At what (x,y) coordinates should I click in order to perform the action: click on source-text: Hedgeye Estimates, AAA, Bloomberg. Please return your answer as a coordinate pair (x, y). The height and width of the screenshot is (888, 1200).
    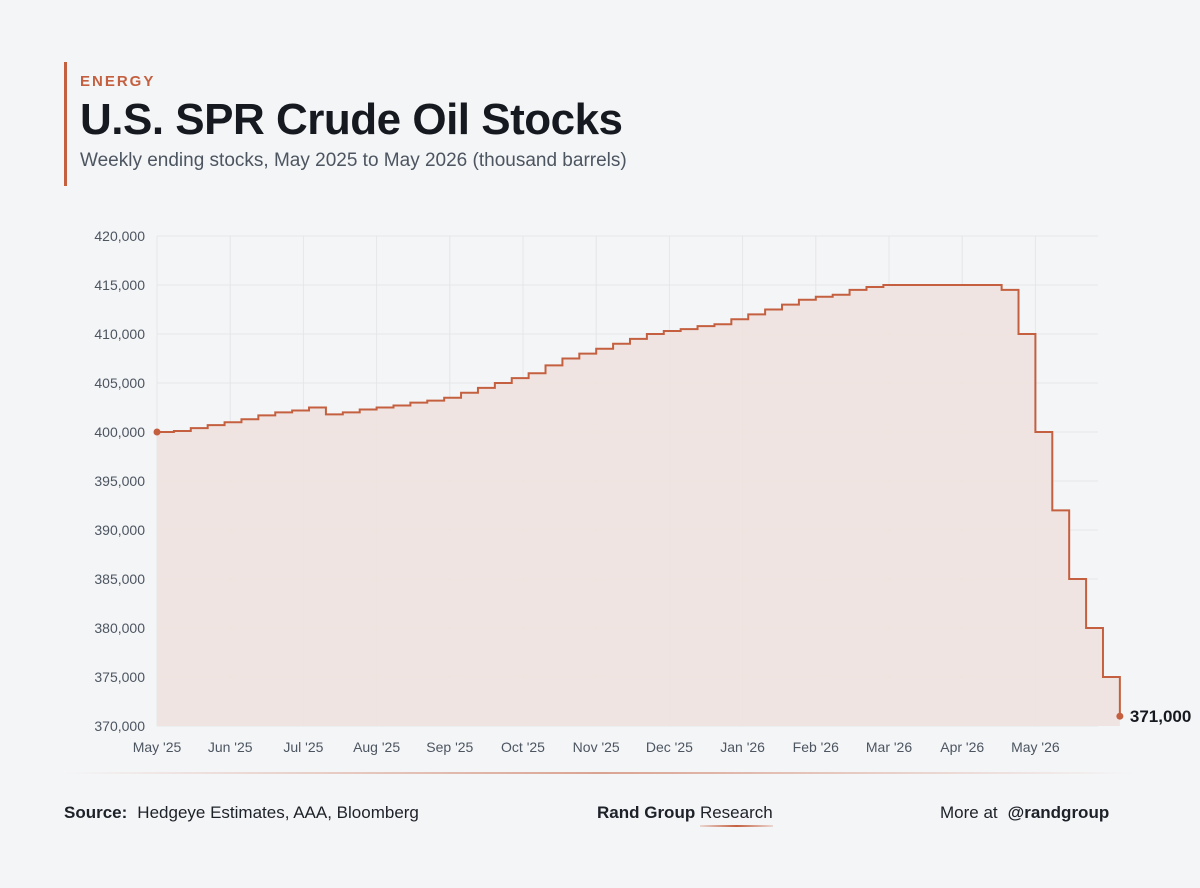
    Looking at the image, I should click on (278, 812).